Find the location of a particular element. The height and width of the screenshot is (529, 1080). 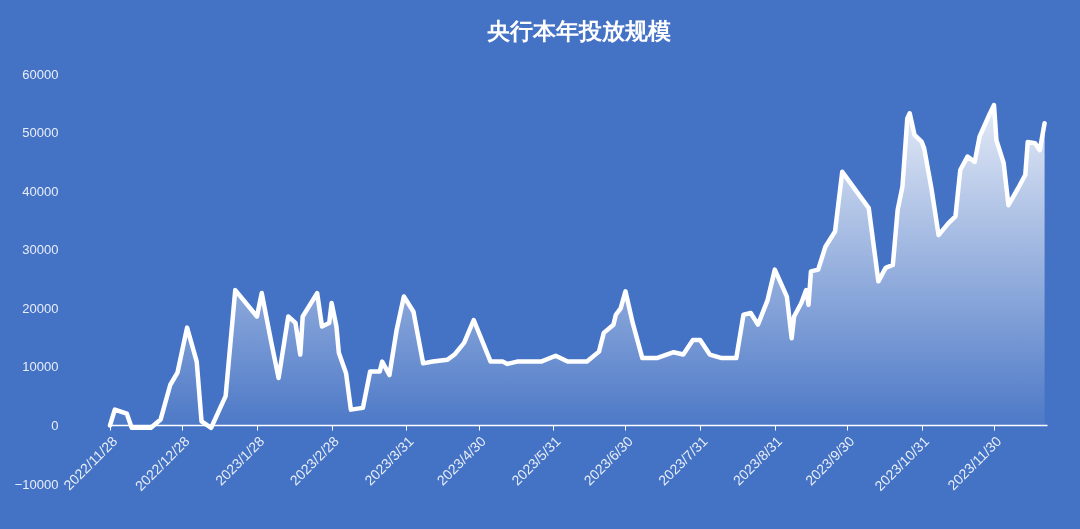

y-tick-label: 40000 is located at coordinates (40, 191).